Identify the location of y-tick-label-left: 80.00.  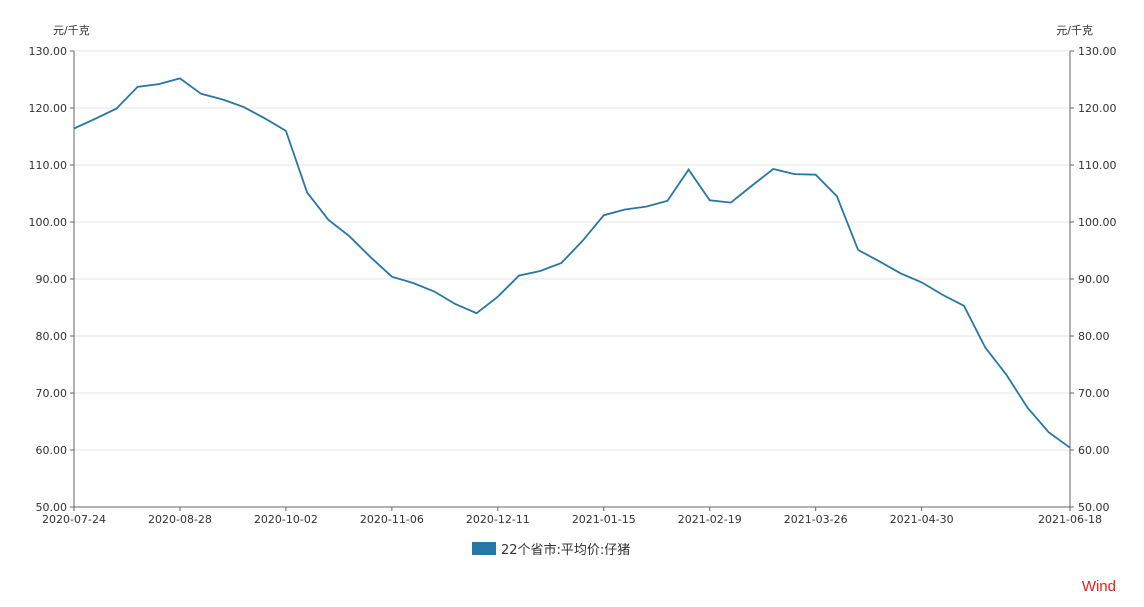
(52, 336).